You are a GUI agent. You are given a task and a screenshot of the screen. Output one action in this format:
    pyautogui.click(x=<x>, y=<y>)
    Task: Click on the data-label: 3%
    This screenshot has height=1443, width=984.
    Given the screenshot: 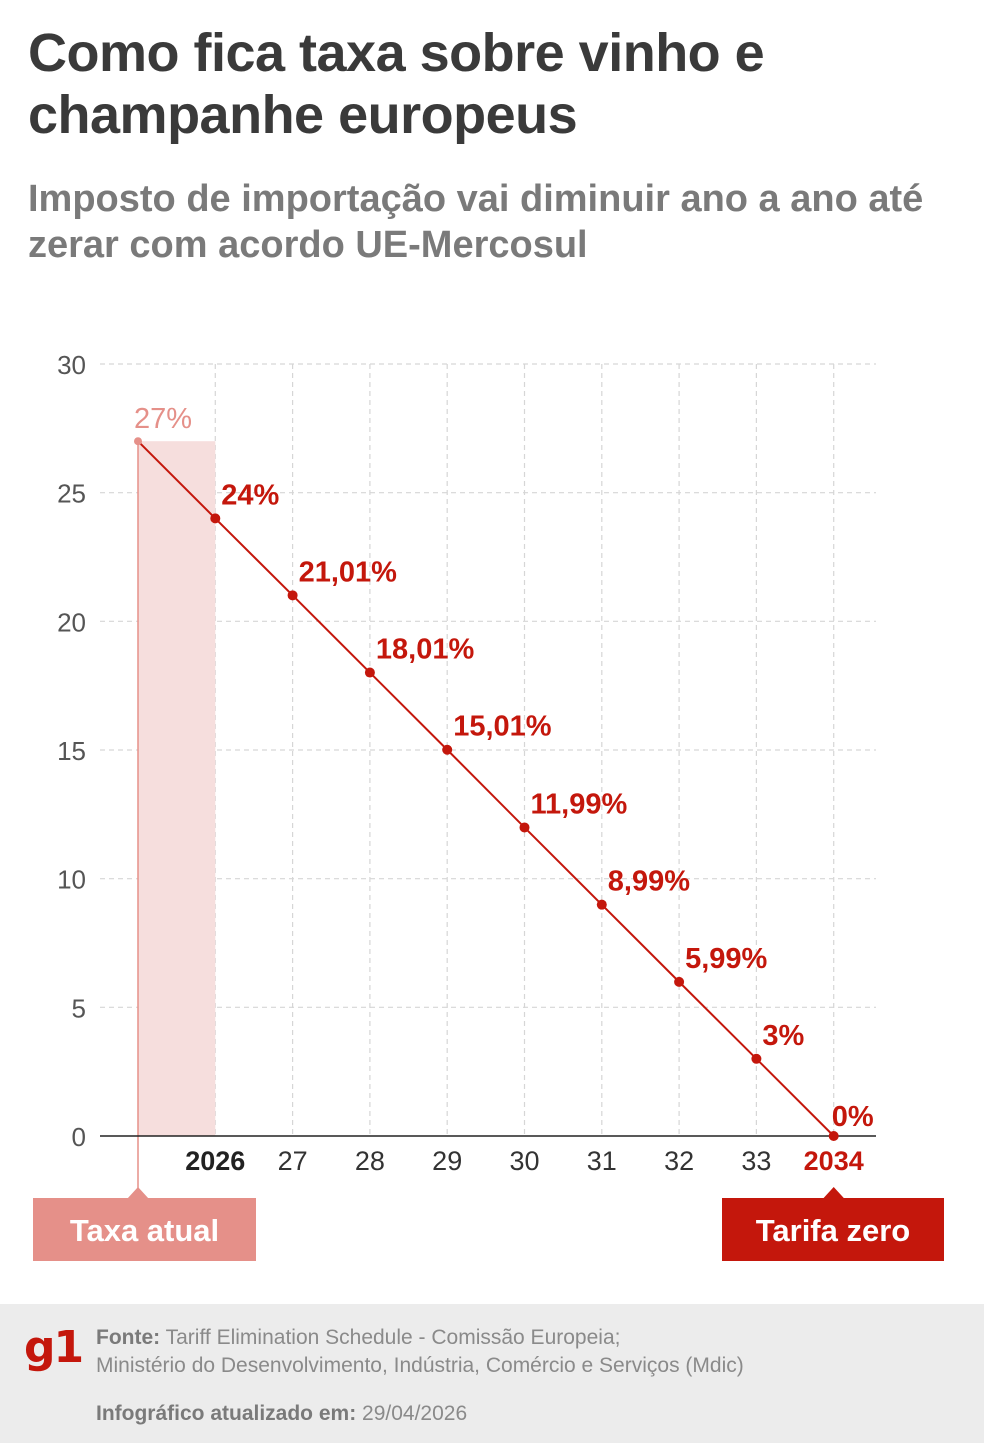 What is the action you would take?
    pyautogui.click(x=783, y=1036)
    